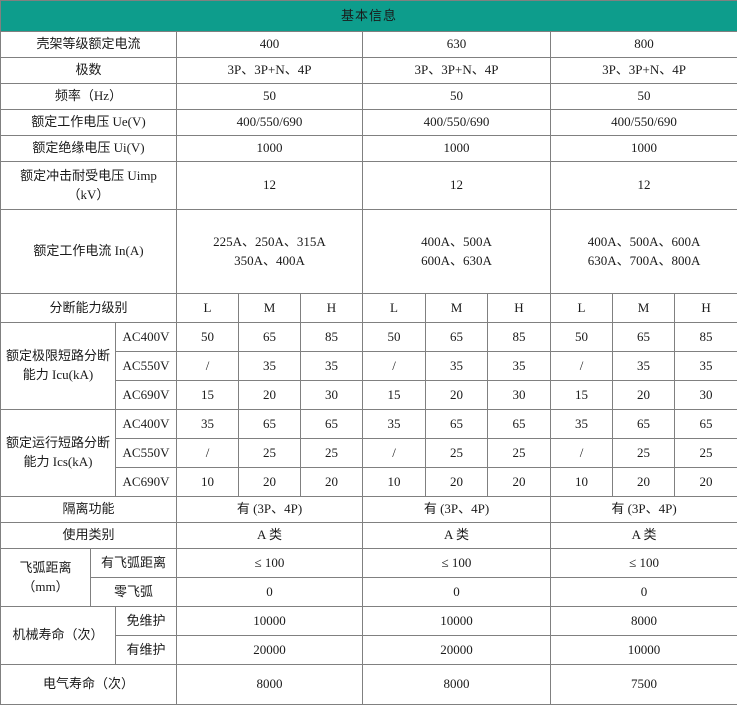 This screenshot has height=707, width=737. Describe the element at coordinates (643, 509) in the screenshot. I see `isolation-value-3: 有 (3P、4P)` at that location.